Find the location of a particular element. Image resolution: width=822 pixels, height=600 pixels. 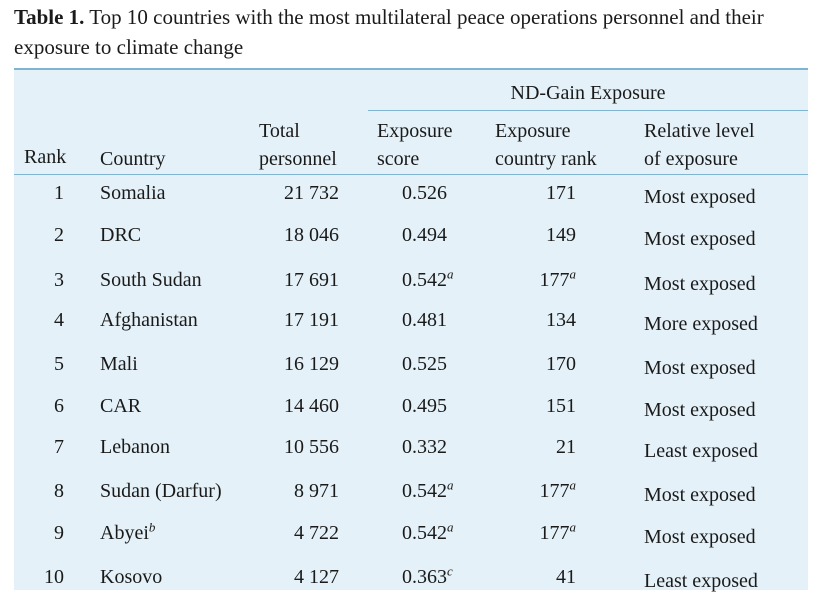

cell-exposure-score-value: 0.494 is located at coordinates (424, 235).